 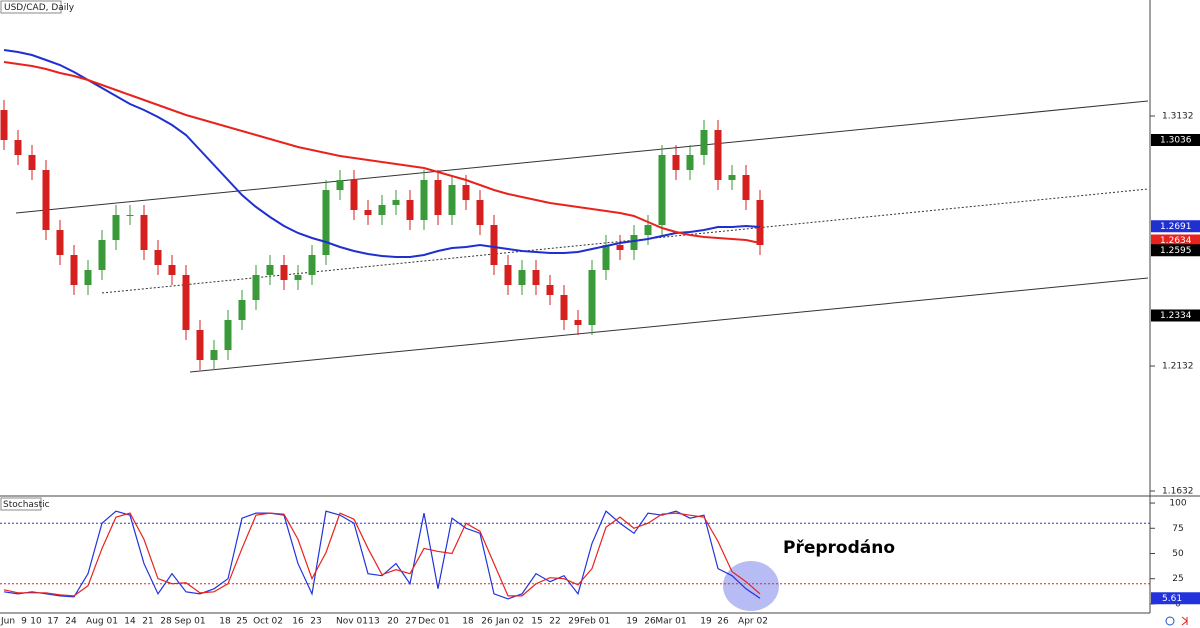 I want to click on value-label-box, so click(x=1175, y=598).